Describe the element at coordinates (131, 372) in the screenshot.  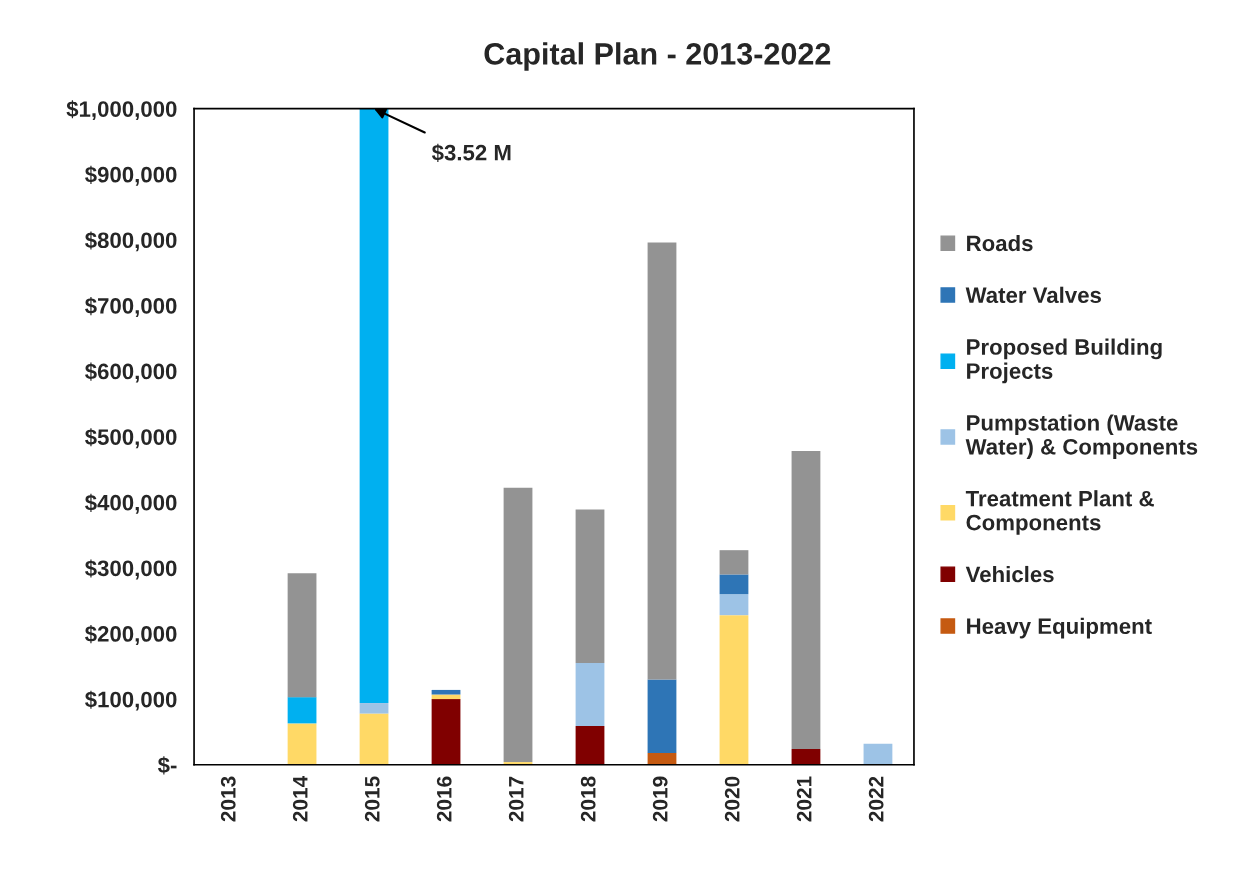
I see `y-tick-label: $600,000` at that location.